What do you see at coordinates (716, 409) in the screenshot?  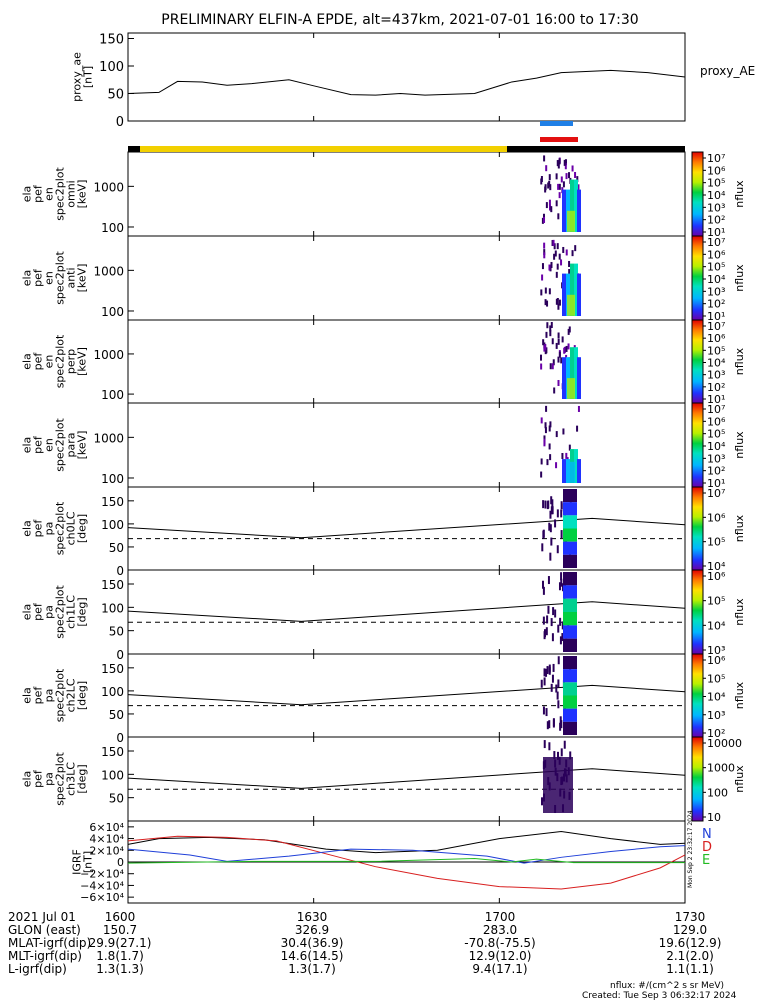 I see `colorbar-tick-label: 10⁷` at bounding box center [716, 409].